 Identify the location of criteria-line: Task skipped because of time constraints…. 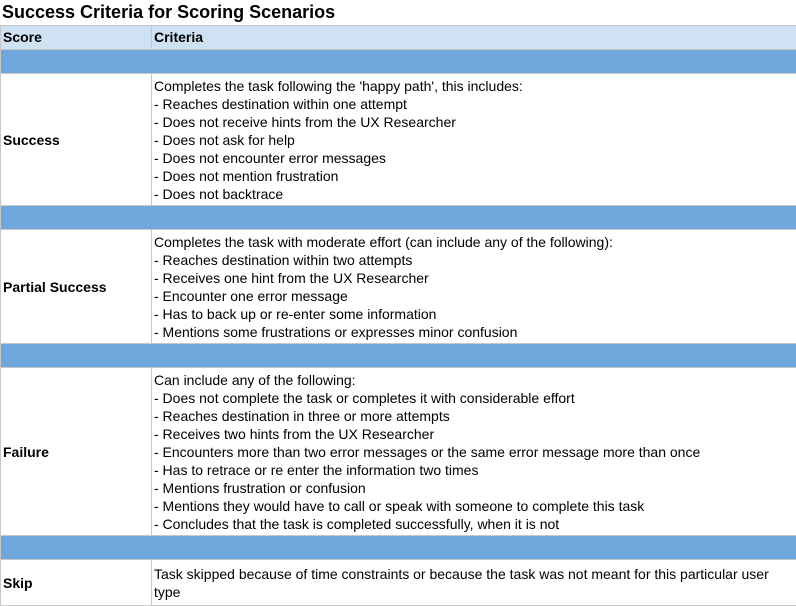
(475, 583).